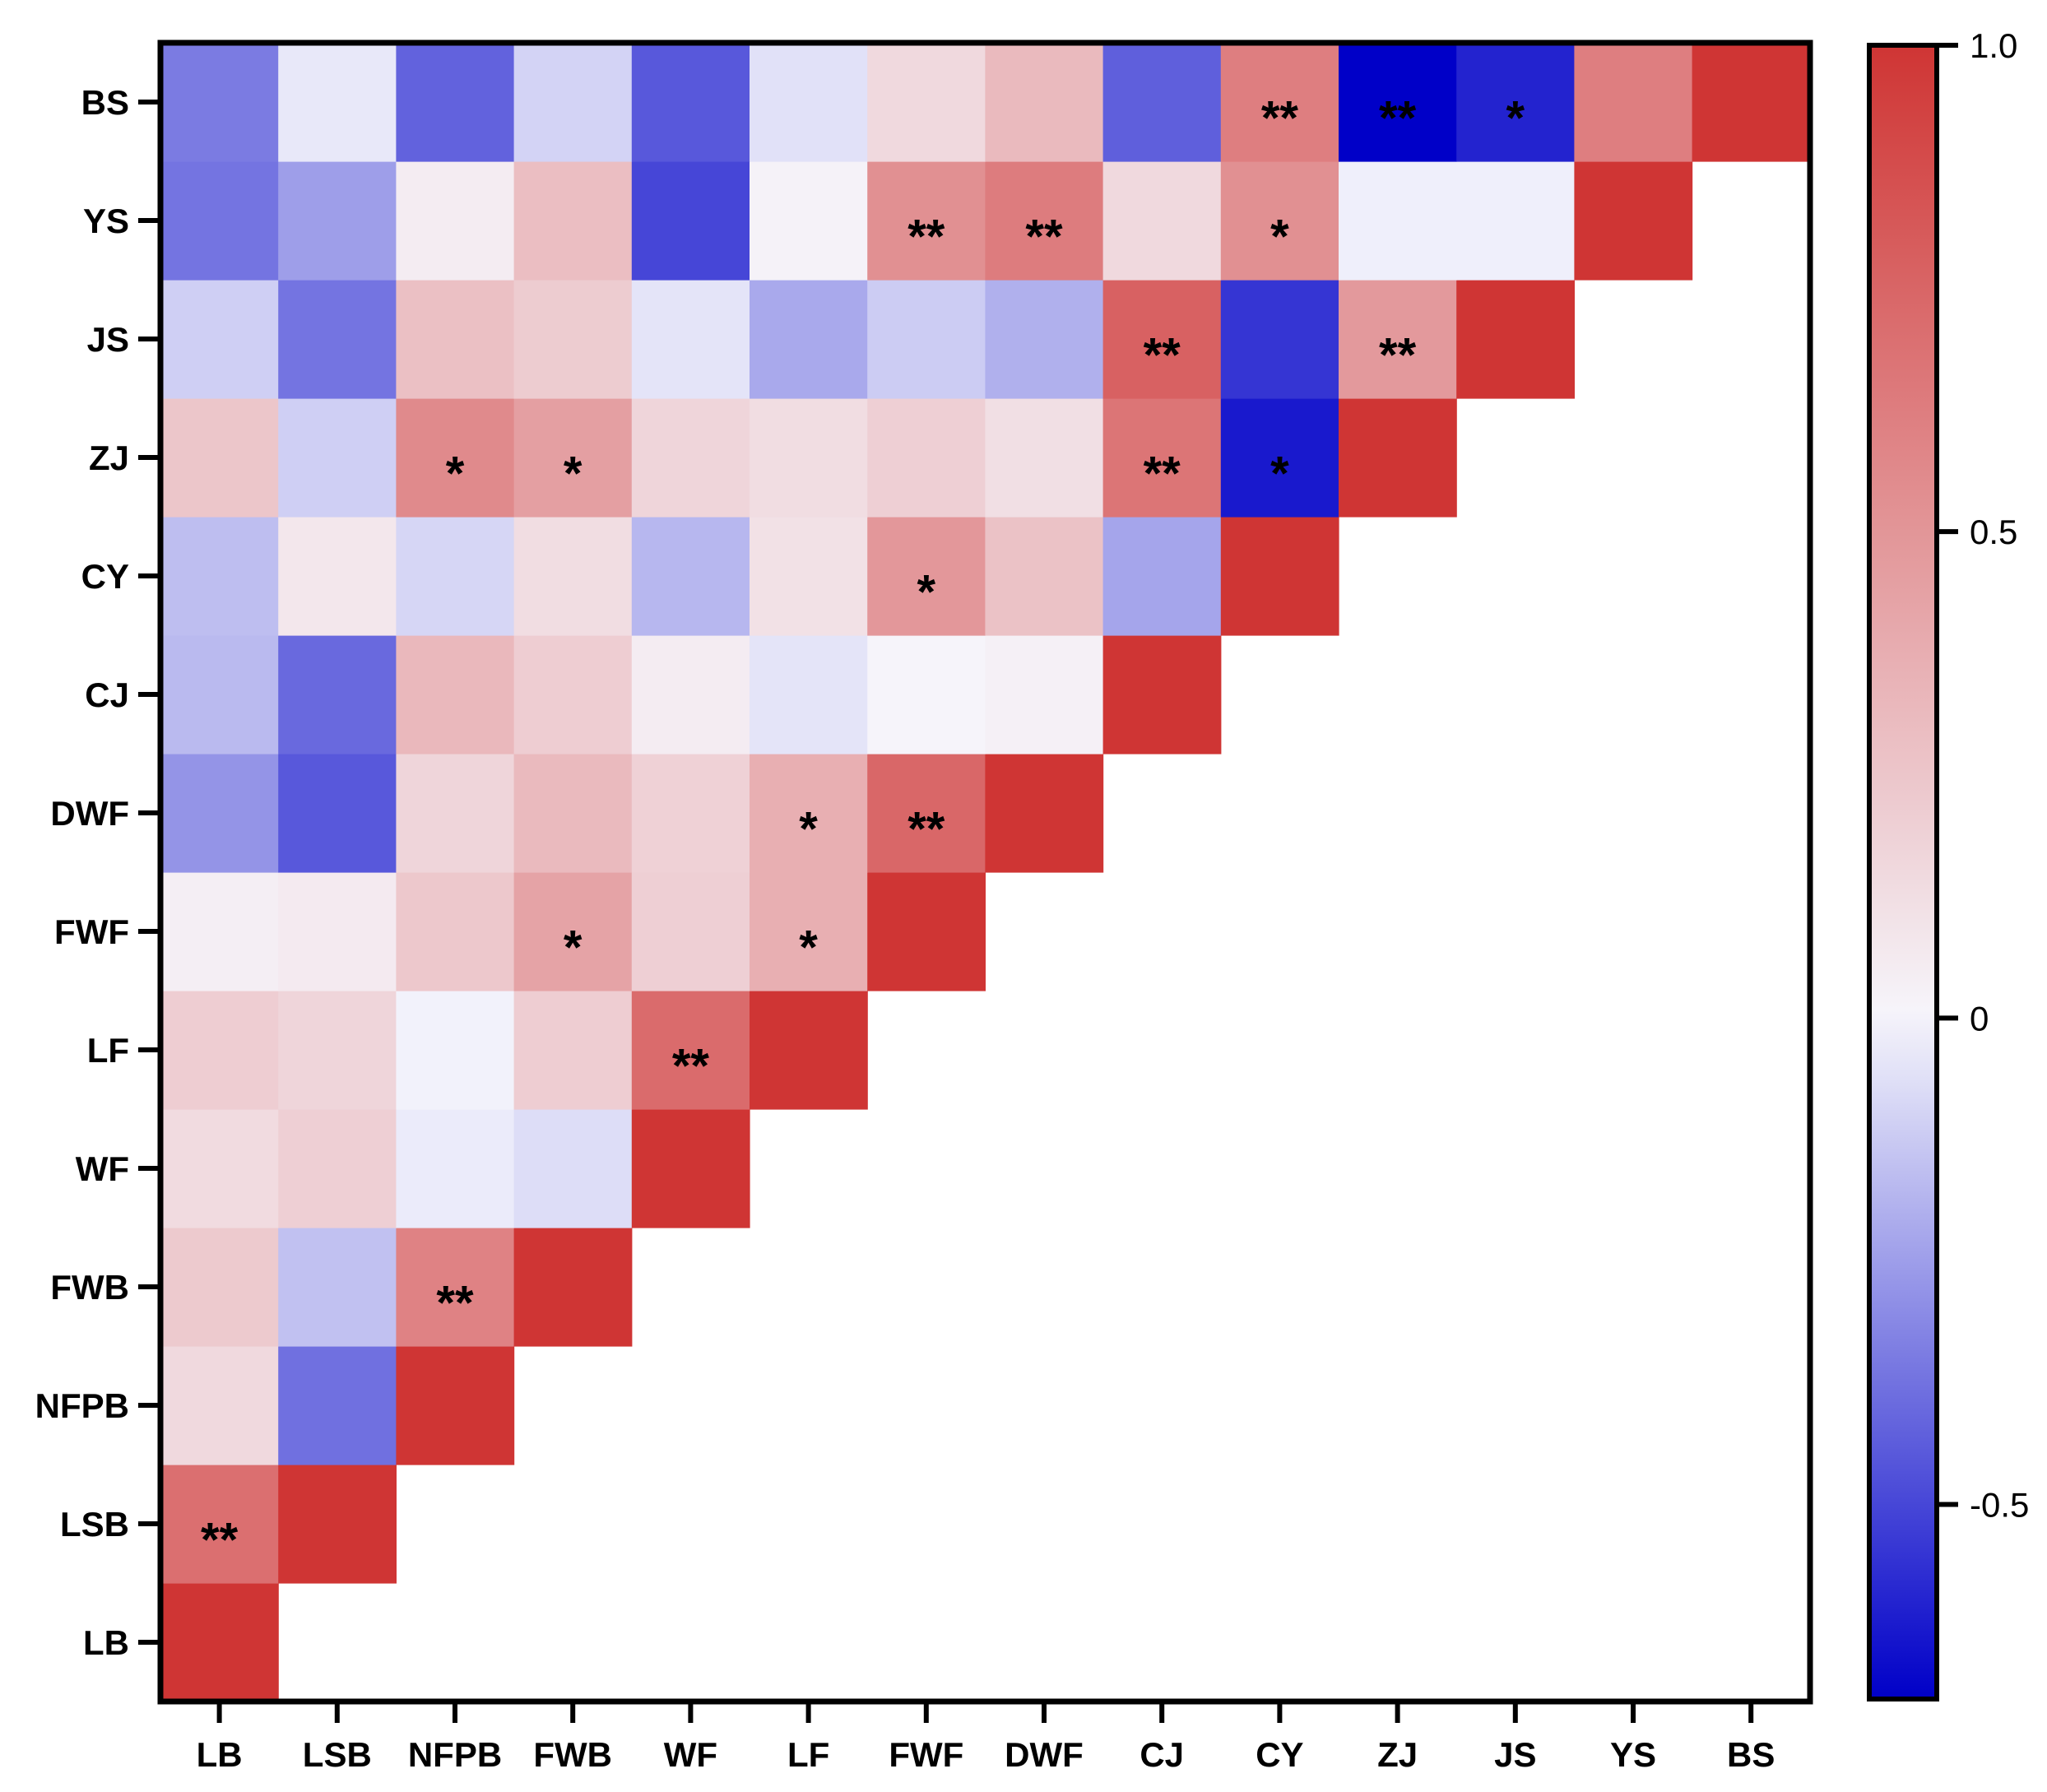 This screenshot has height=1792, width=2047. Describe the element at coordinates (1515, 1755) in the screenshot. I see `x-tick-label: JS` at that location.